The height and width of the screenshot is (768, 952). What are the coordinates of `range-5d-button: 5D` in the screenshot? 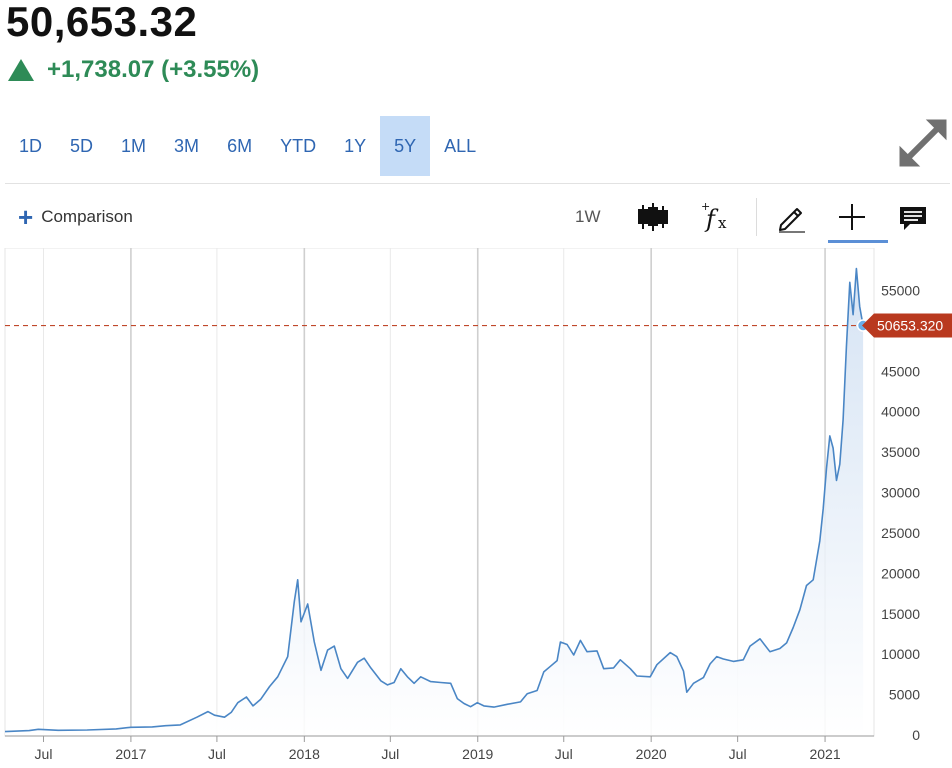 It's located at (82, 146).